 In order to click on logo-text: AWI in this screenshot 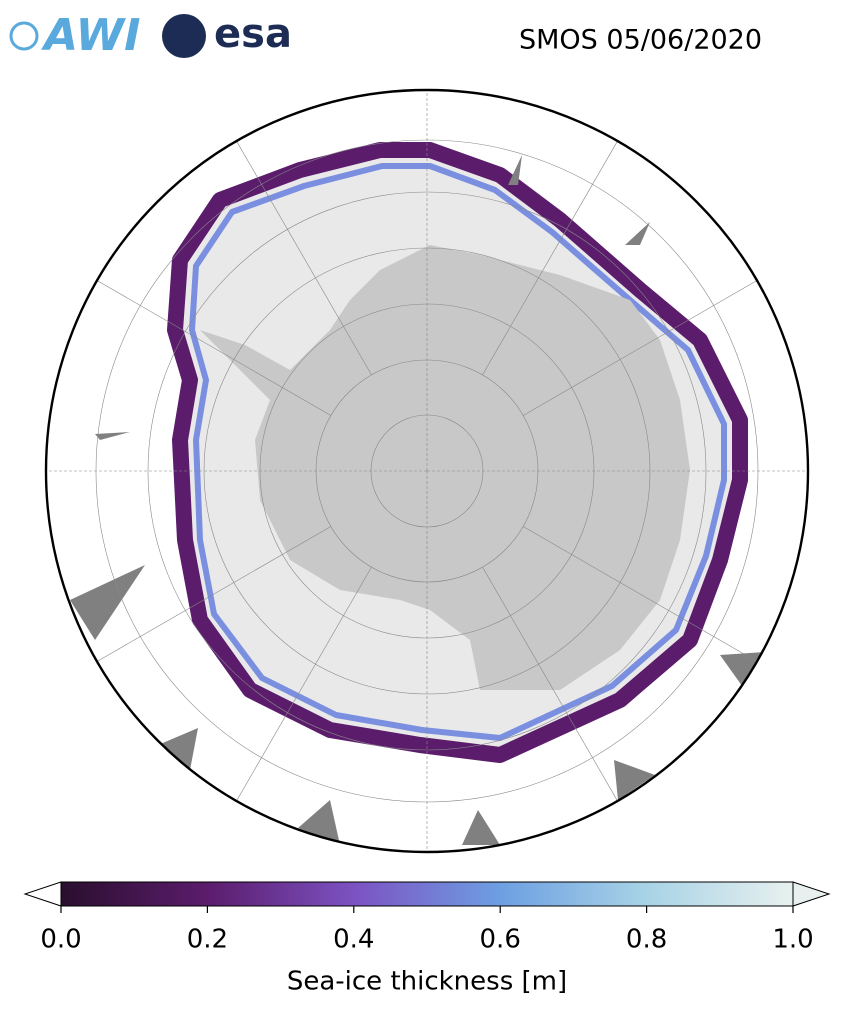, I will do `click(91, 35)`.